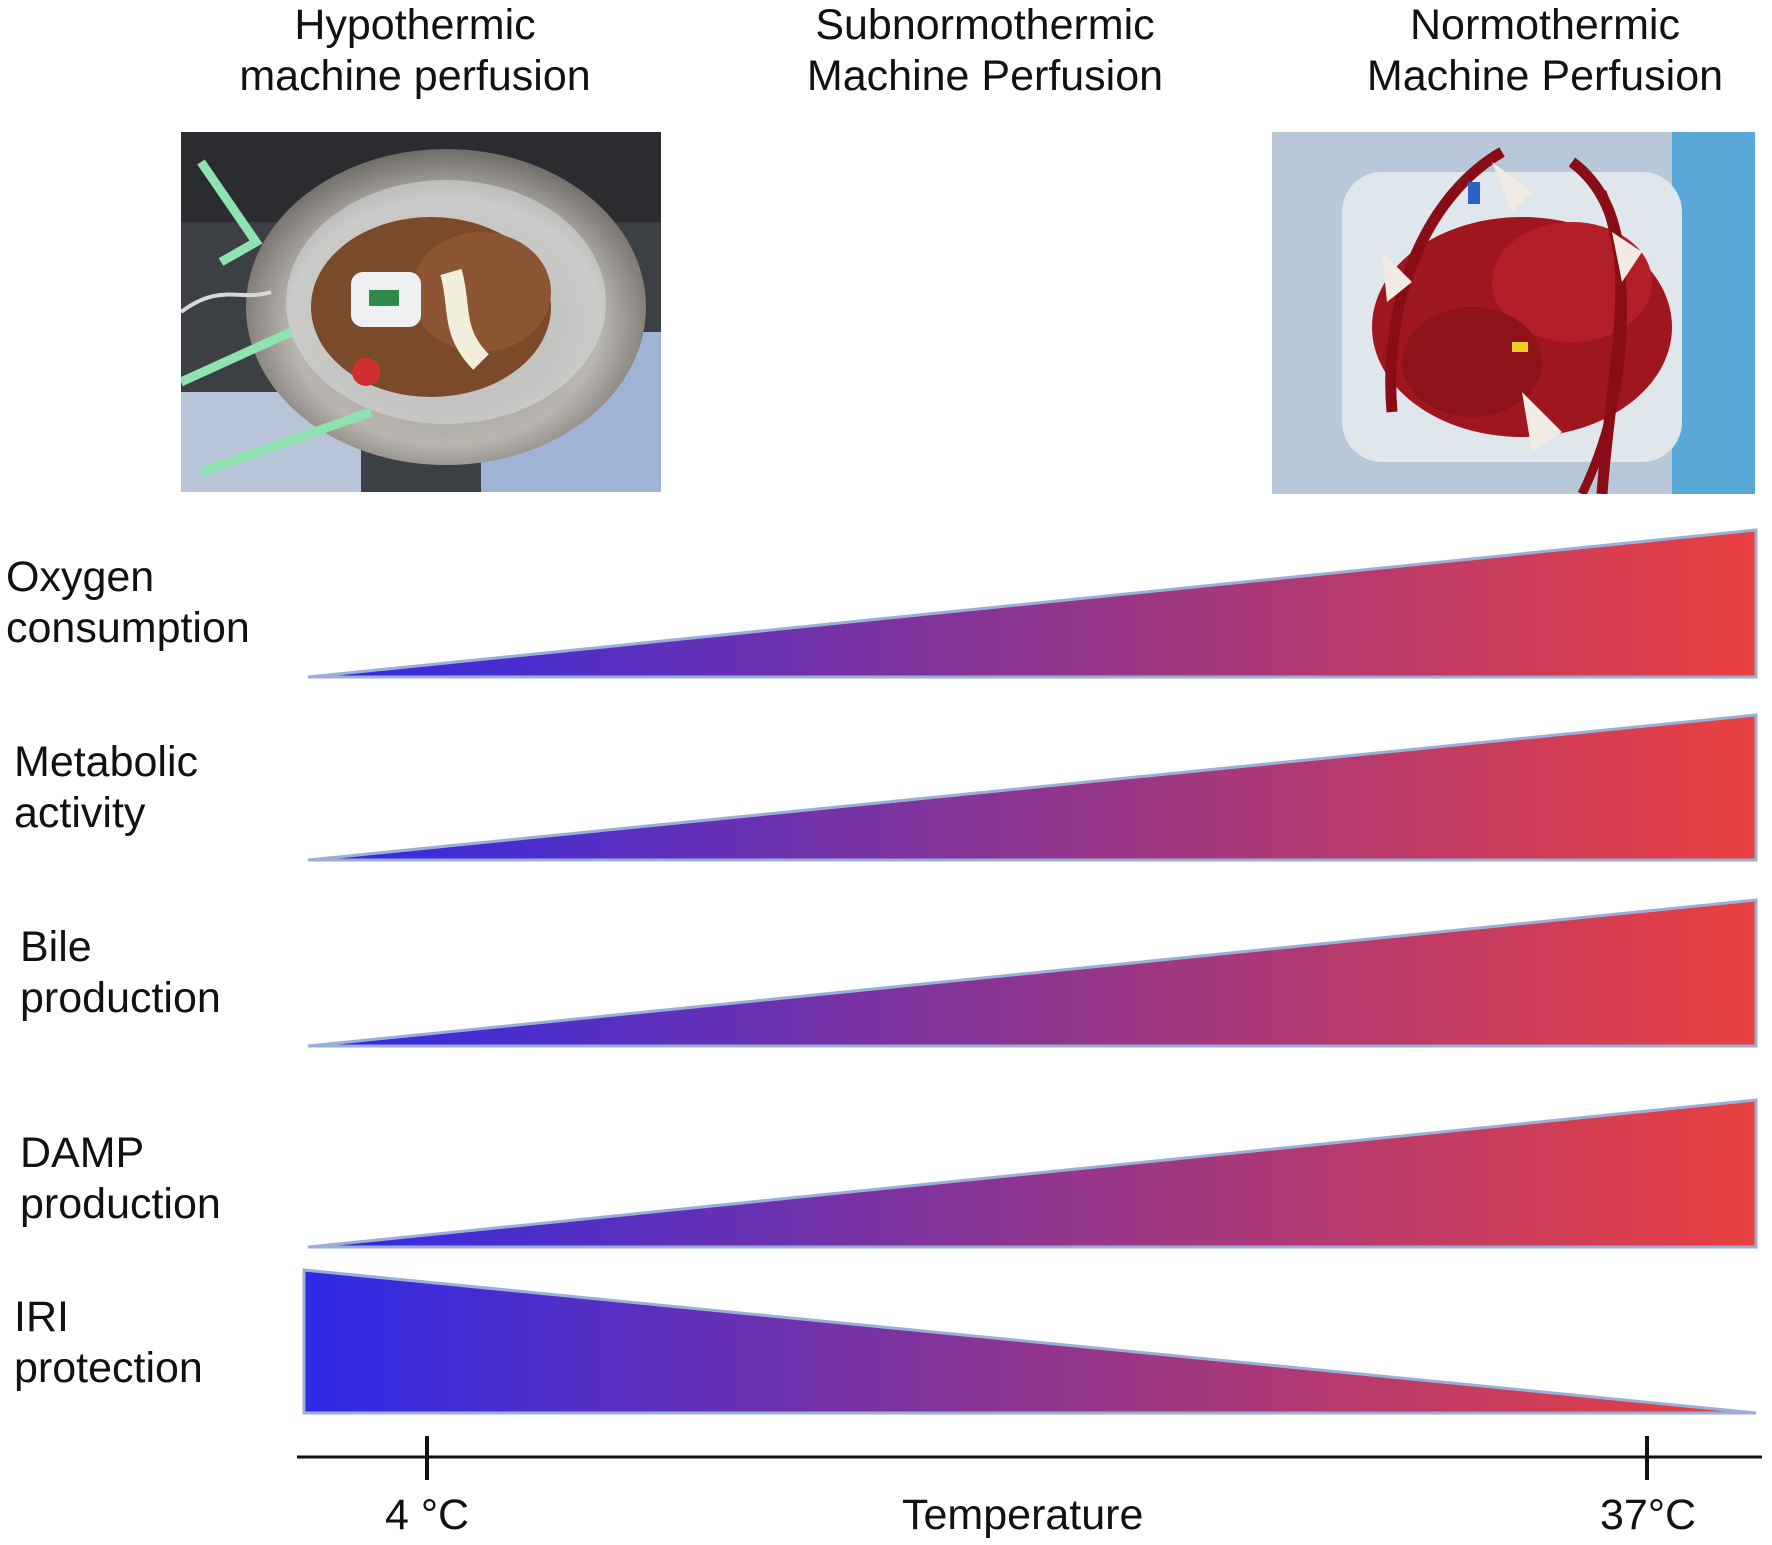 The image size is (1772, 1545). I want to click on header-subnormothermic-line2: Machine Perfusion, so click(985, 76).